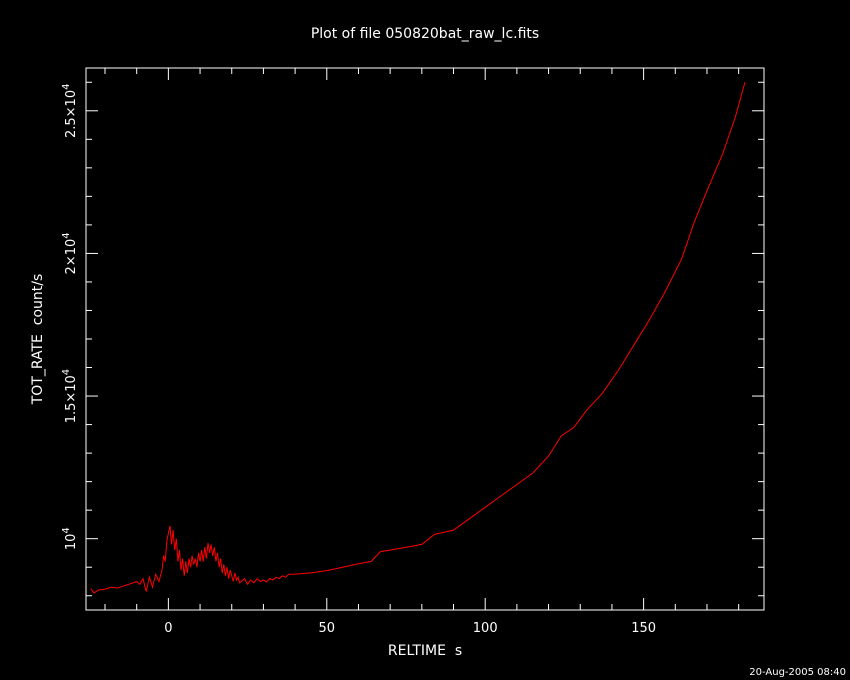  Describe the element at coordinates (425, 651) in the screenshot. I see `x-axis-label: RELTIME s` at that location.